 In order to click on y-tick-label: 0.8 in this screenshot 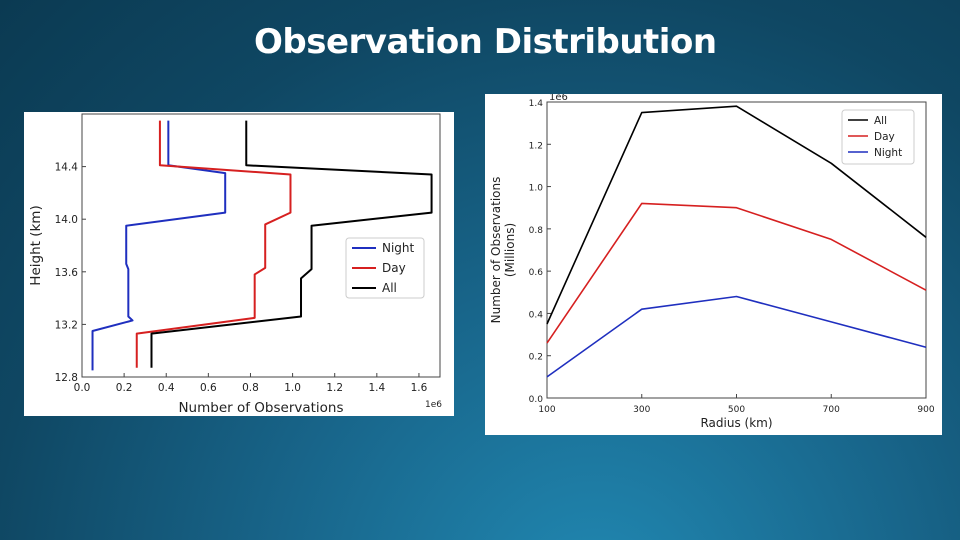, I will do `click(536, 231)`.